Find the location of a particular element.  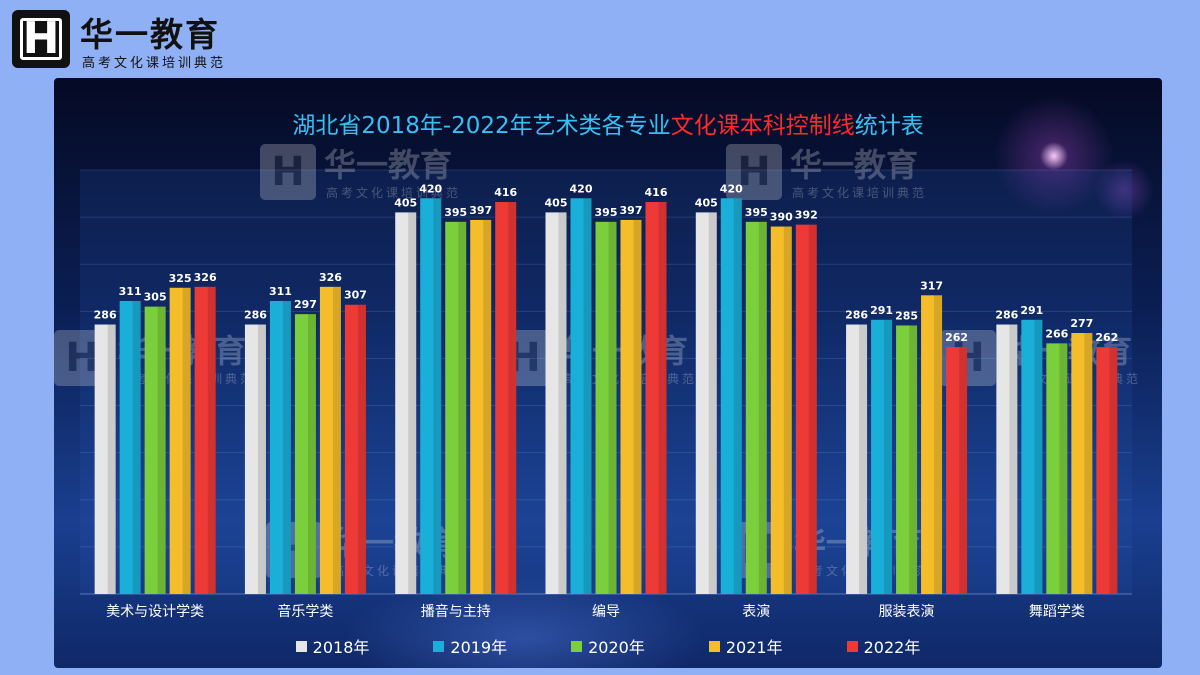

brand-mark-icon: H is located at coordinates (41, 39).